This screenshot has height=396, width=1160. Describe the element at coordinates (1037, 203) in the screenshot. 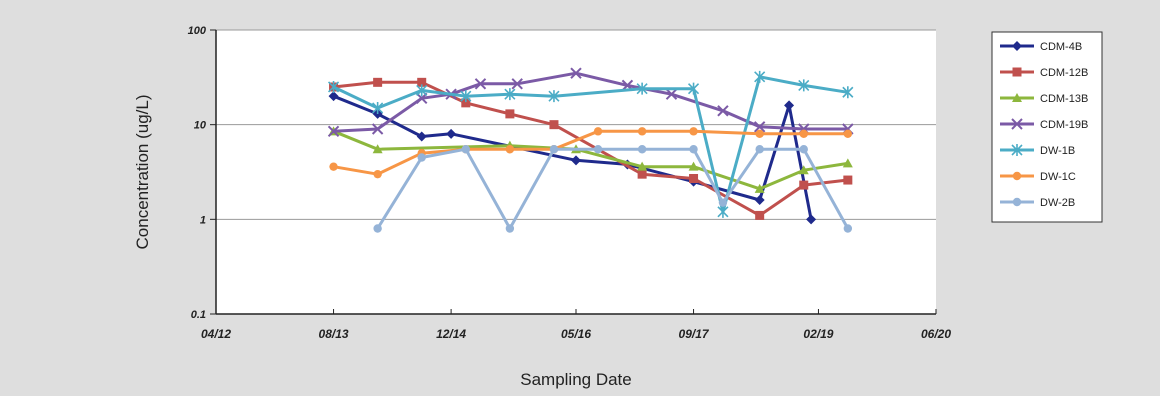

I see `legend-item-dw-2b: DW-2B` at that location.